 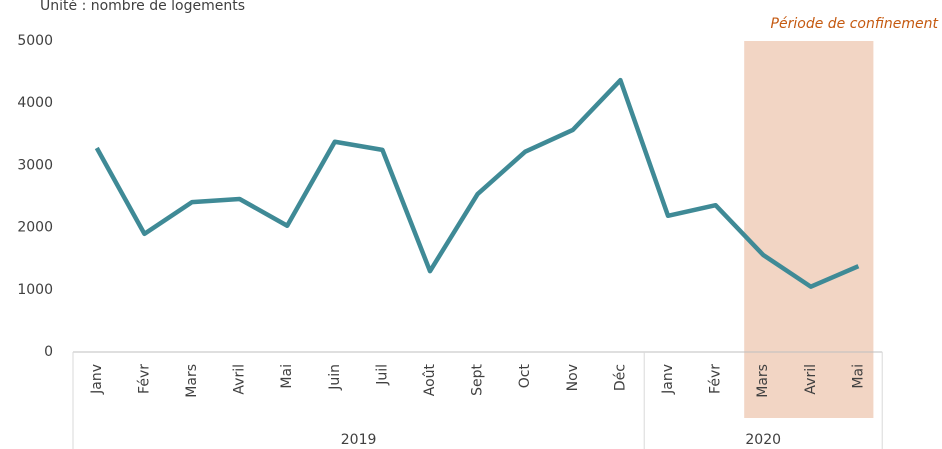 What do you see at coordinates (35, 41) in the screenshot?
I see `y-tick-label: 5000` at bounding box center [35, 41].